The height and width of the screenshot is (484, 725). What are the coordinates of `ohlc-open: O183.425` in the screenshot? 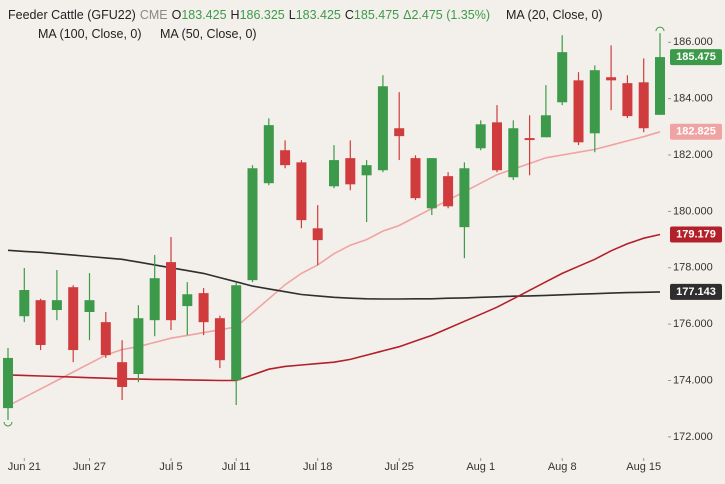 It's located at (199, 15).